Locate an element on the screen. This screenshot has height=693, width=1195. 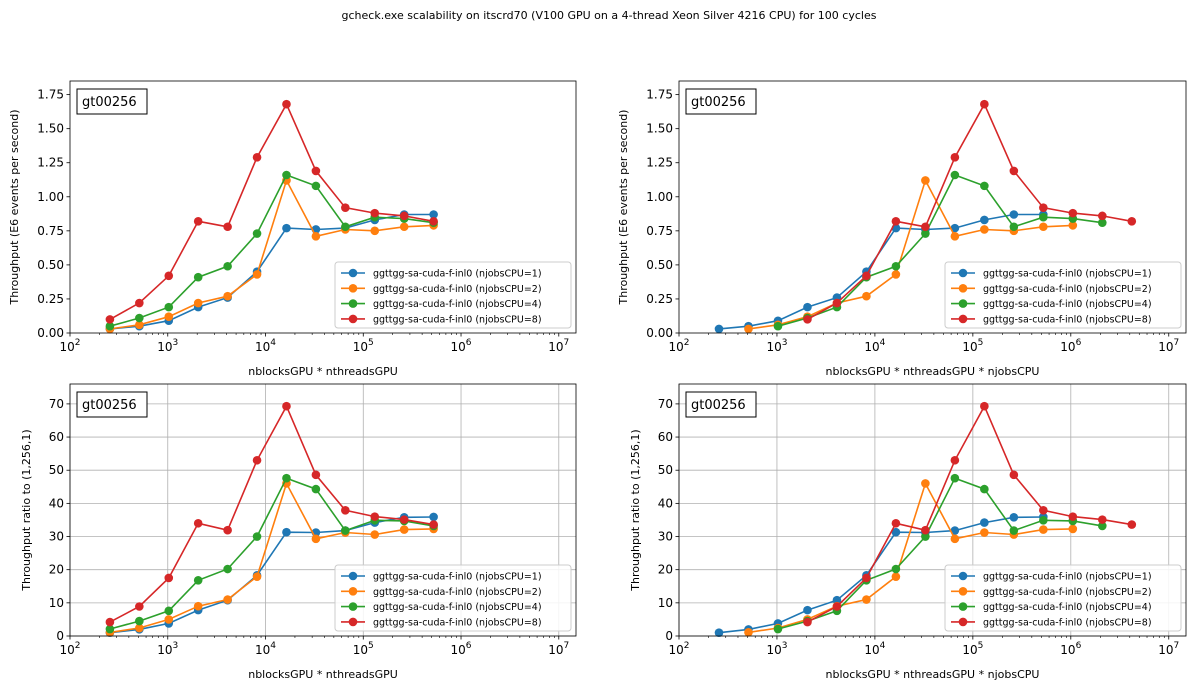
y-tick-label: 70 is located at coordinates (56, 404).